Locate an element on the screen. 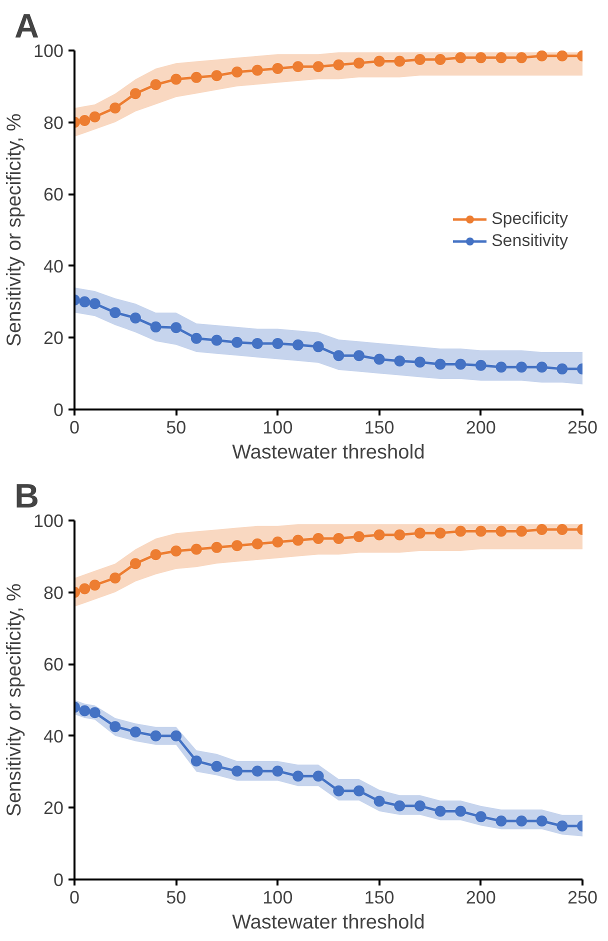 The image size is (608, 941). y-tick-label: 0 is located at coordinates (58, 410).